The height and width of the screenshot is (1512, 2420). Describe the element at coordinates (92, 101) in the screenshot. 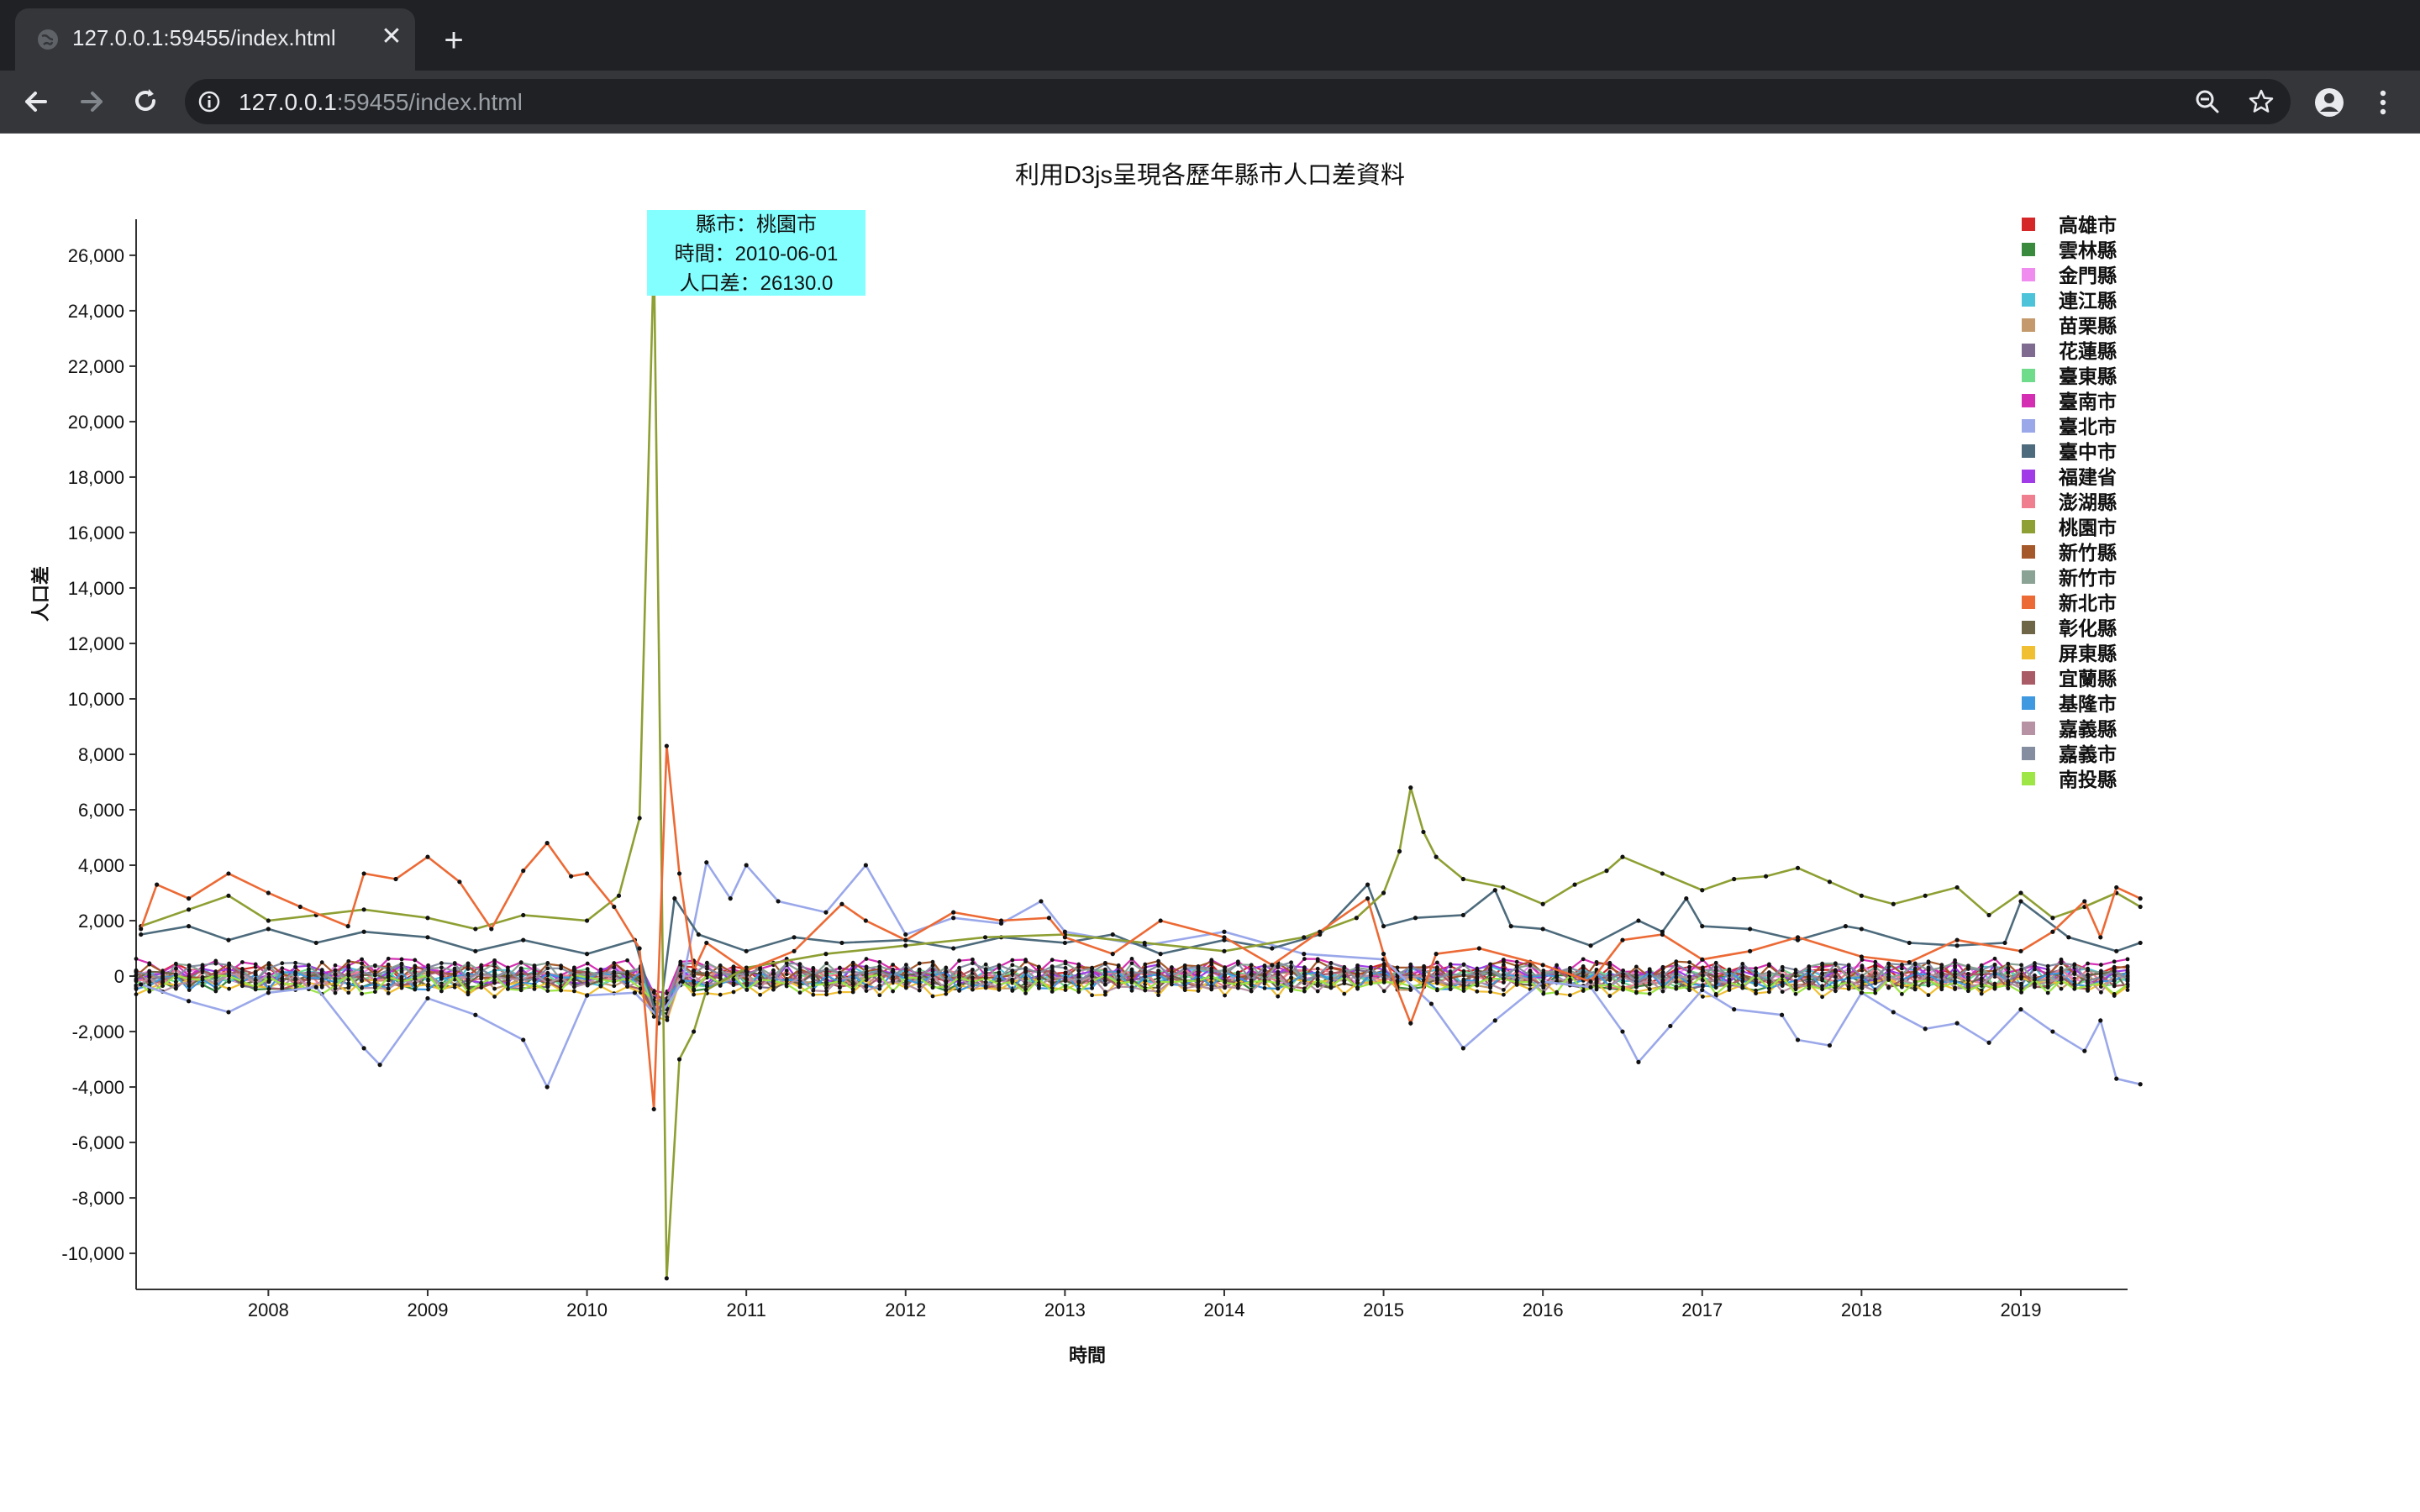

I see `forward-arrow-icon` at that location.